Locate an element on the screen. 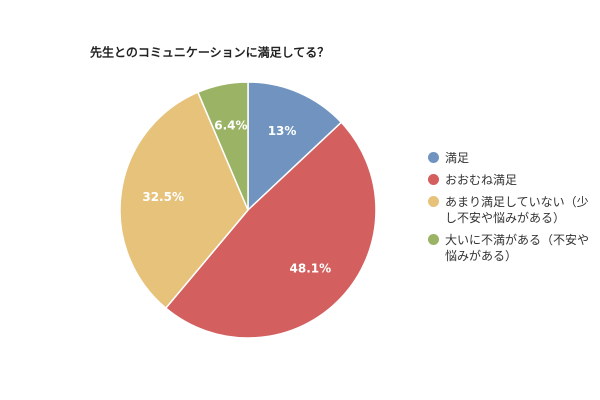  chart-title: 先生とのコミュニケーションに満足してる？ is located at coordinates (209, 52).